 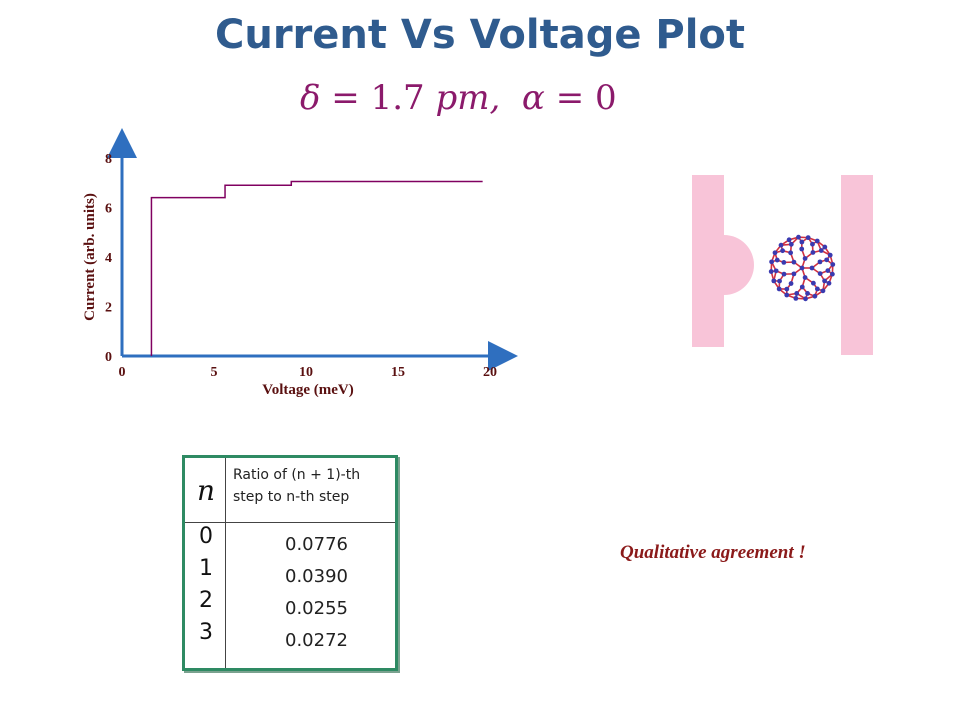 What do you see at coordinates (206, 632) in the screenshot?
I see `table-row-n: 3` at bounding box center [206, 632].